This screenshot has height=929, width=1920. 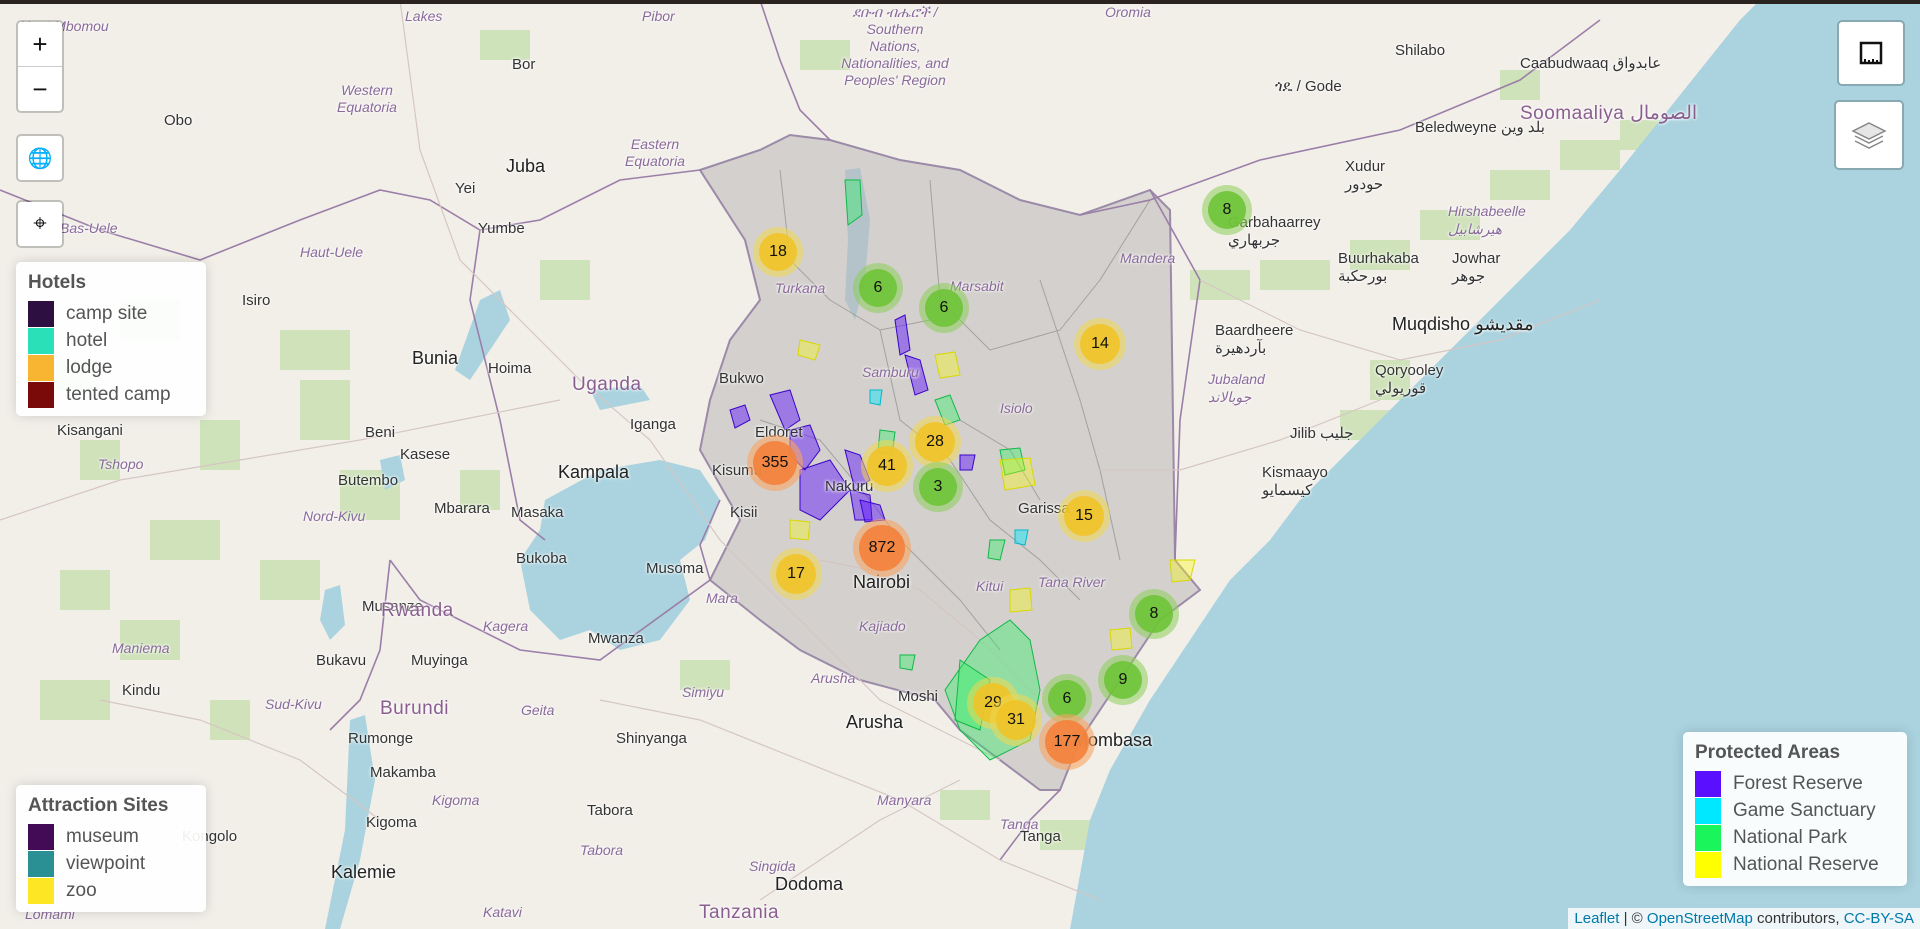 What do you see at coordinates (1790, 837) in the screenshot?
I see `legend-label: National Park` at bounding box center [1790, 837].